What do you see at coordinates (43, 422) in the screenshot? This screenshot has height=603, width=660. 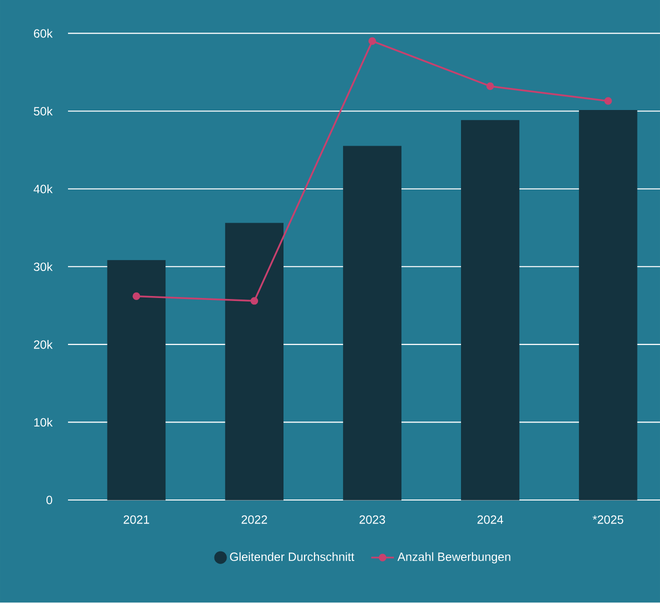 I see `y-tick-label: 10k` at bounding box center [43, 422].